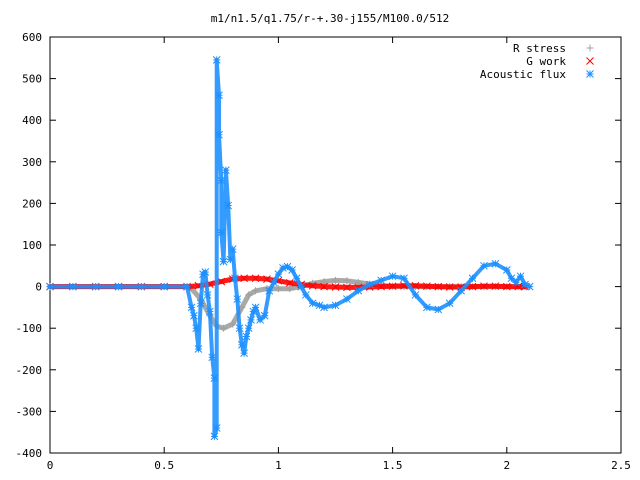 The image size is (640, 480). Describe the element at coordinates (29, 328) in the screenshot. I see `y-tick-label: -100` at that location.